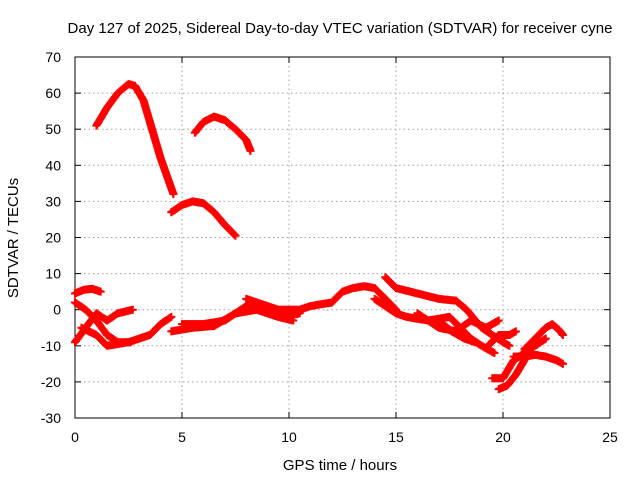  What do you see at coordinates (610, 437) in the screenshot?
I see `x-tick-label: 25` at bounding box center [610, 437].